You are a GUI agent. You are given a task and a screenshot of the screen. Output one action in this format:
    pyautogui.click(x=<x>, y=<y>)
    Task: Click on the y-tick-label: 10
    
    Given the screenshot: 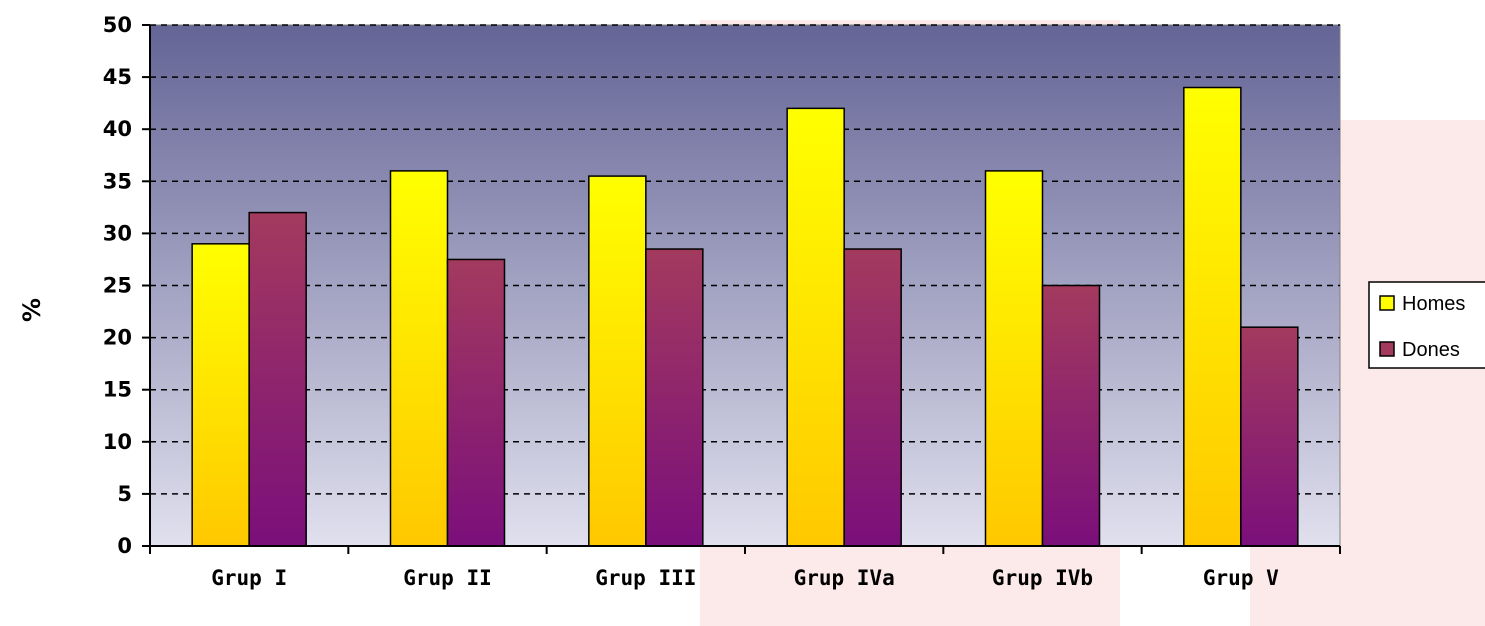 What is the action you would take?
    pyautogui.click(x=117, y=442)
    